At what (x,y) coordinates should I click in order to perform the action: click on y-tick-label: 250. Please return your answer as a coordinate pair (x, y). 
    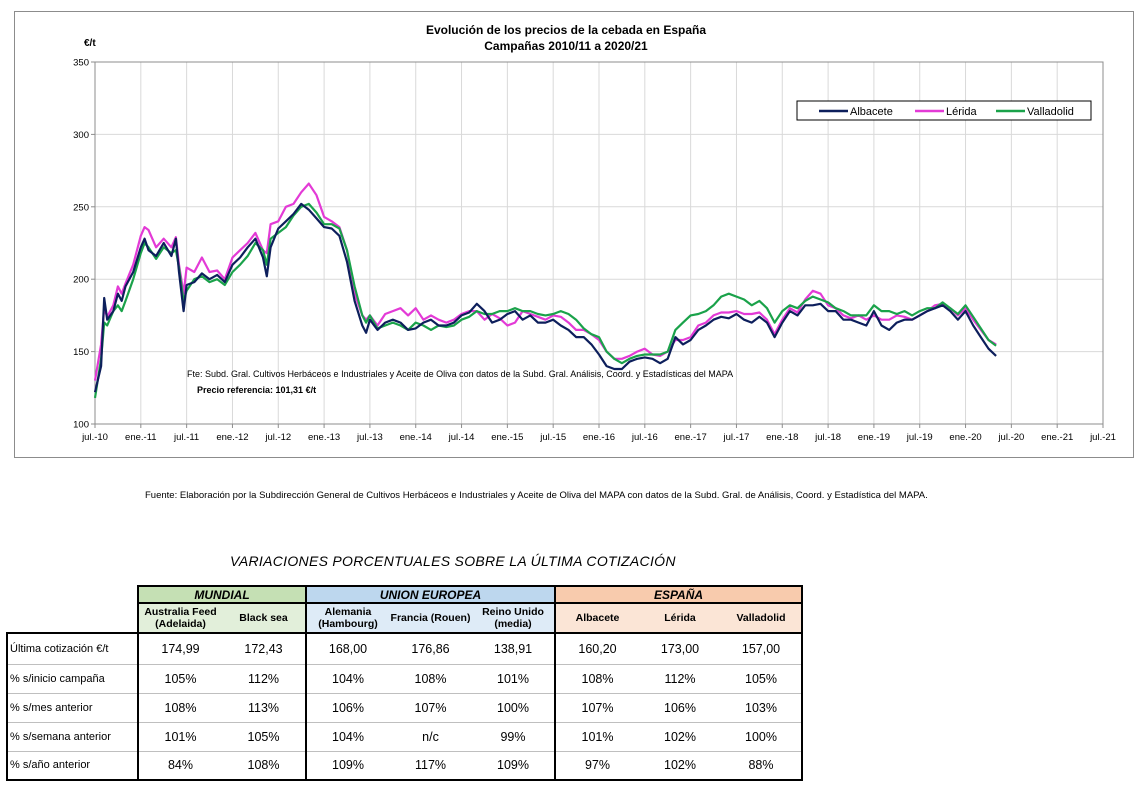
    Looking at the image, I should click on (81, 207).